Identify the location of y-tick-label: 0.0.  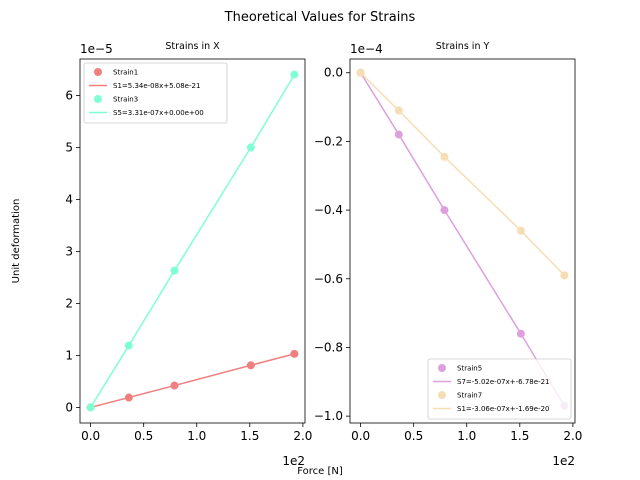
(333, 73).